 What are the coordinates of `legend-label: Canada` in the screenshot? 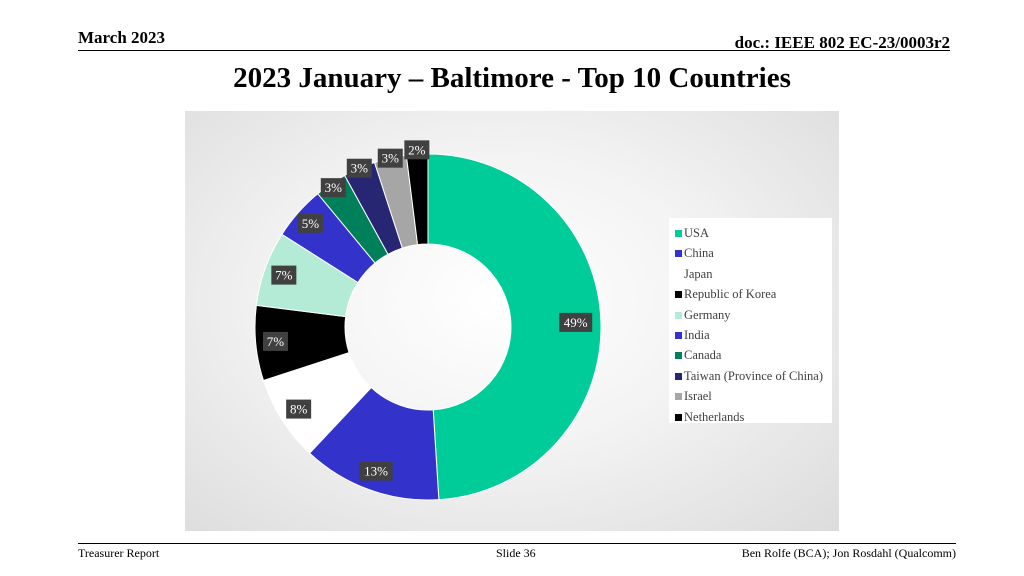 It's located at (703, 355).